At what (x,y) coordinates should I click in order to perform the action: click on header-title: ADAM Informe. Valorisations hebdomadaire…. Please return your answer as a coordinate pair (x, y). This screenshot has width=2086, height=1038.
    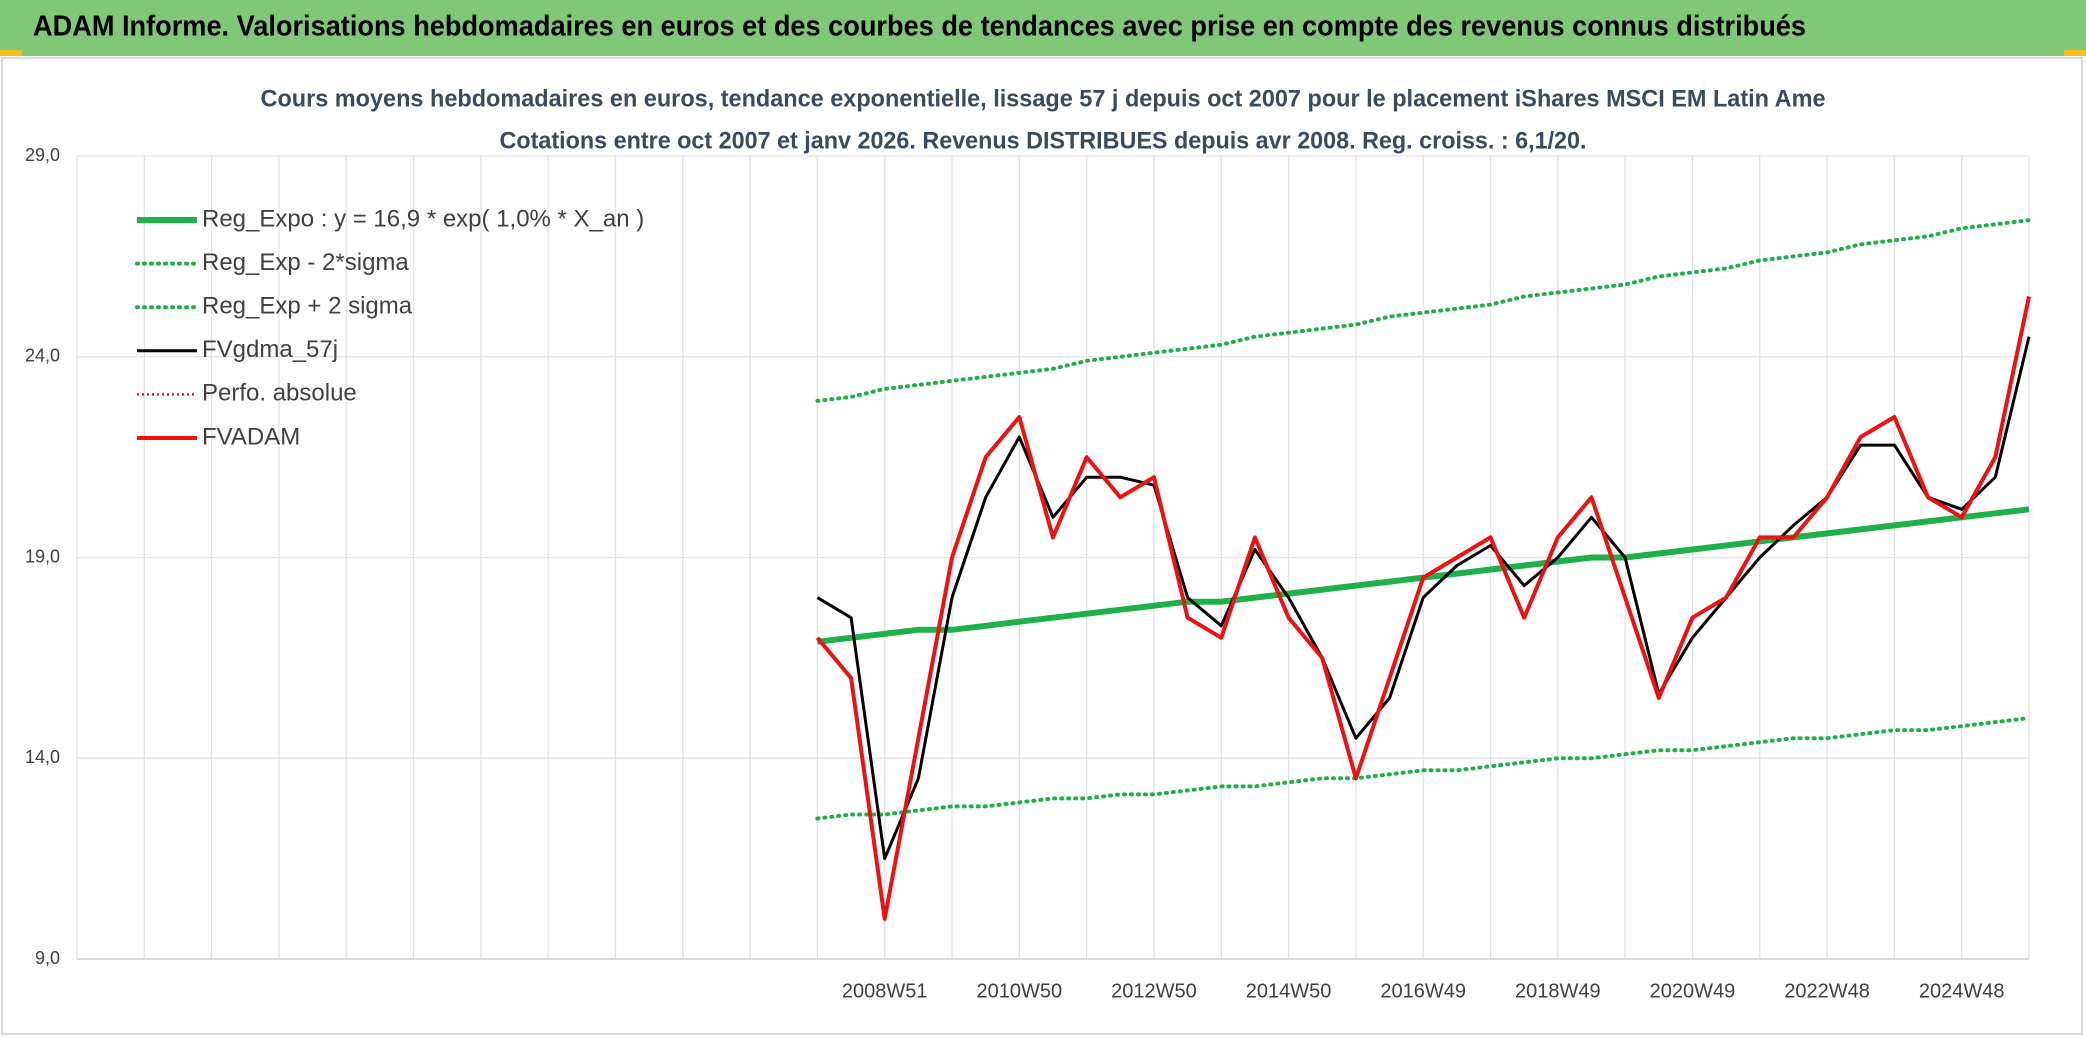
    Looking at the image, I should click on (919, 27).